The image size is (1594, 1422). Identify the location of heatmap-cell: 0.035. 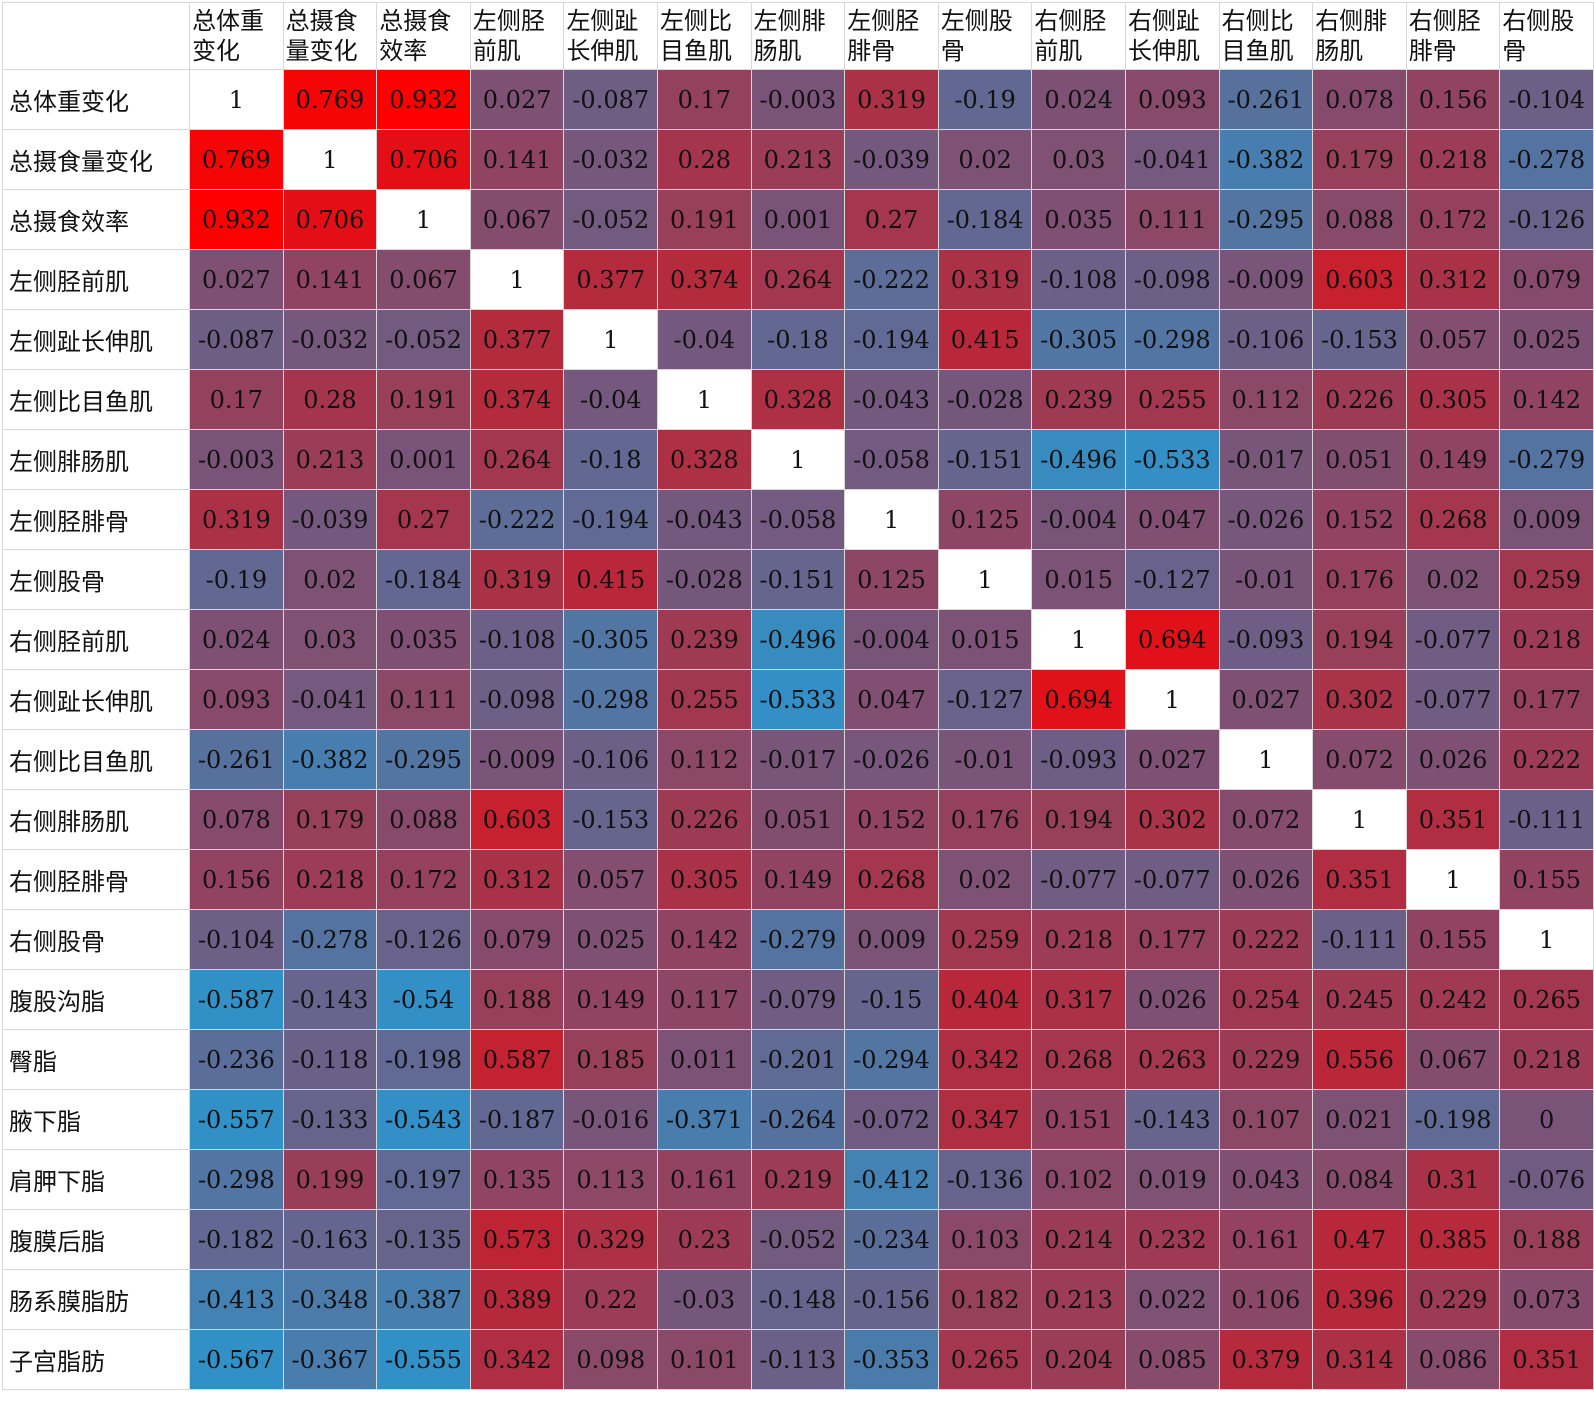
(1078, 219).